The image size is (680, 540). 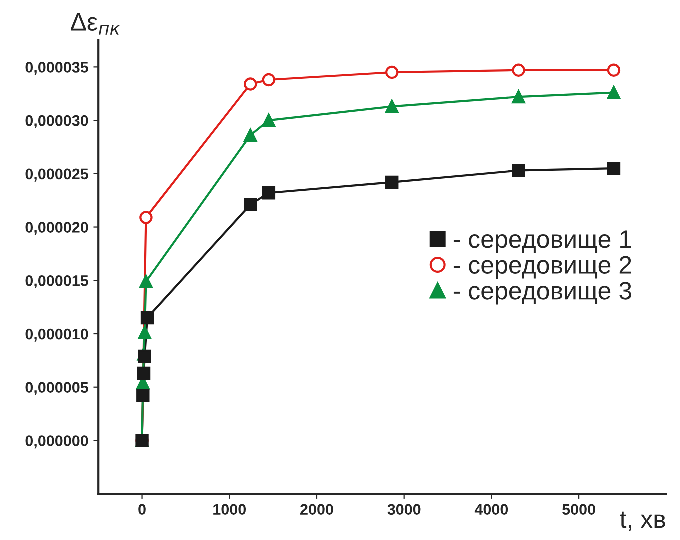 I want to click on y-tick-label: 0,000015, so click(x=57, y=282).